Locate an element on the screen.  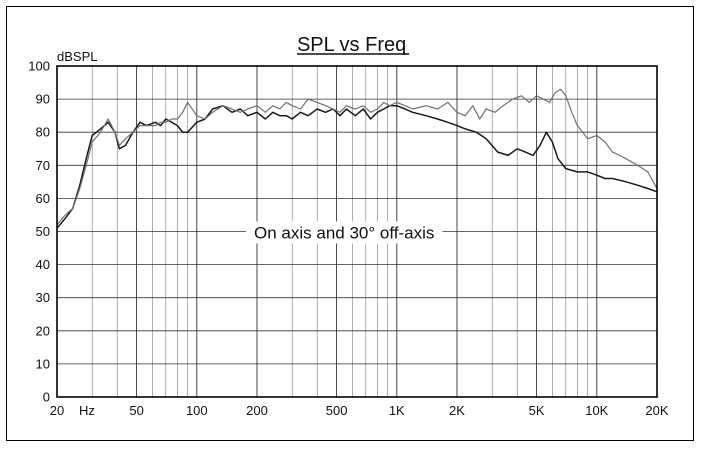
y-tick-label: 60 is located at coordinates (43, 198).